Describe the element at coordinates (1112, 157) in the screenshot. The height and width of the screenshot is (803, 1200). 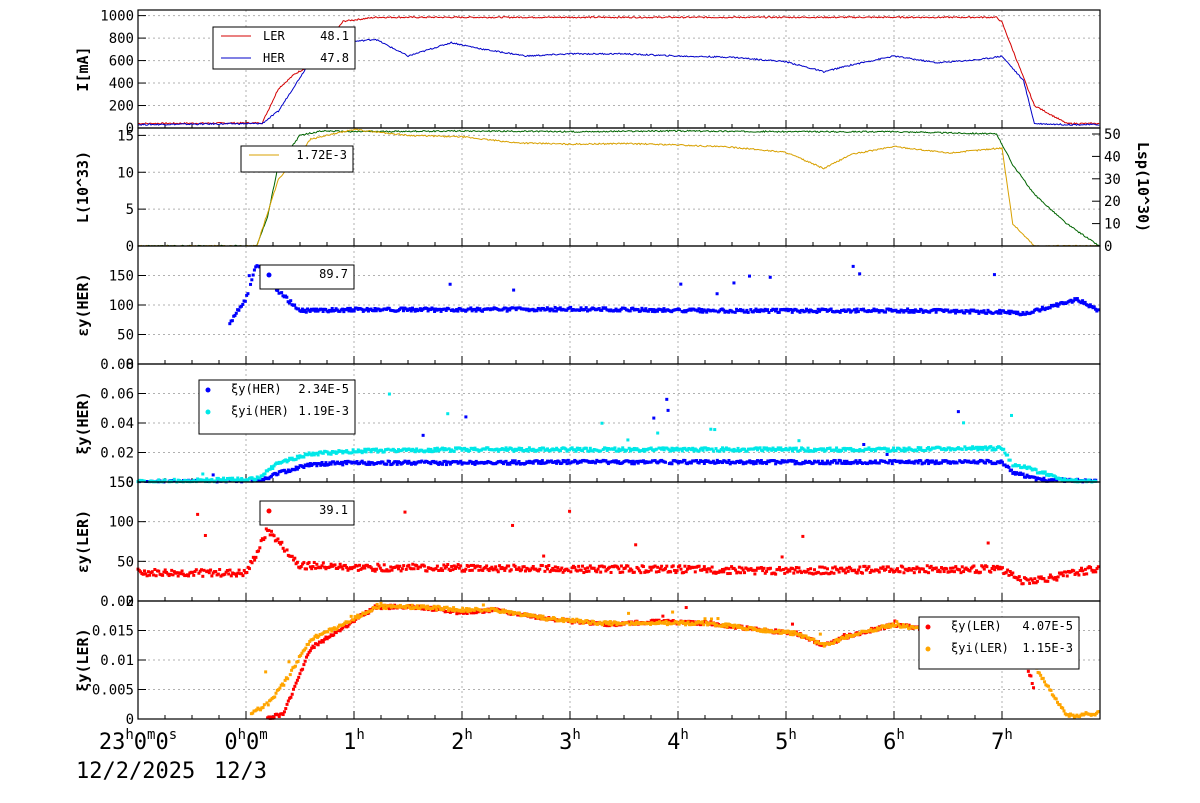
I see `y-right-tick-label: 40` at that location.